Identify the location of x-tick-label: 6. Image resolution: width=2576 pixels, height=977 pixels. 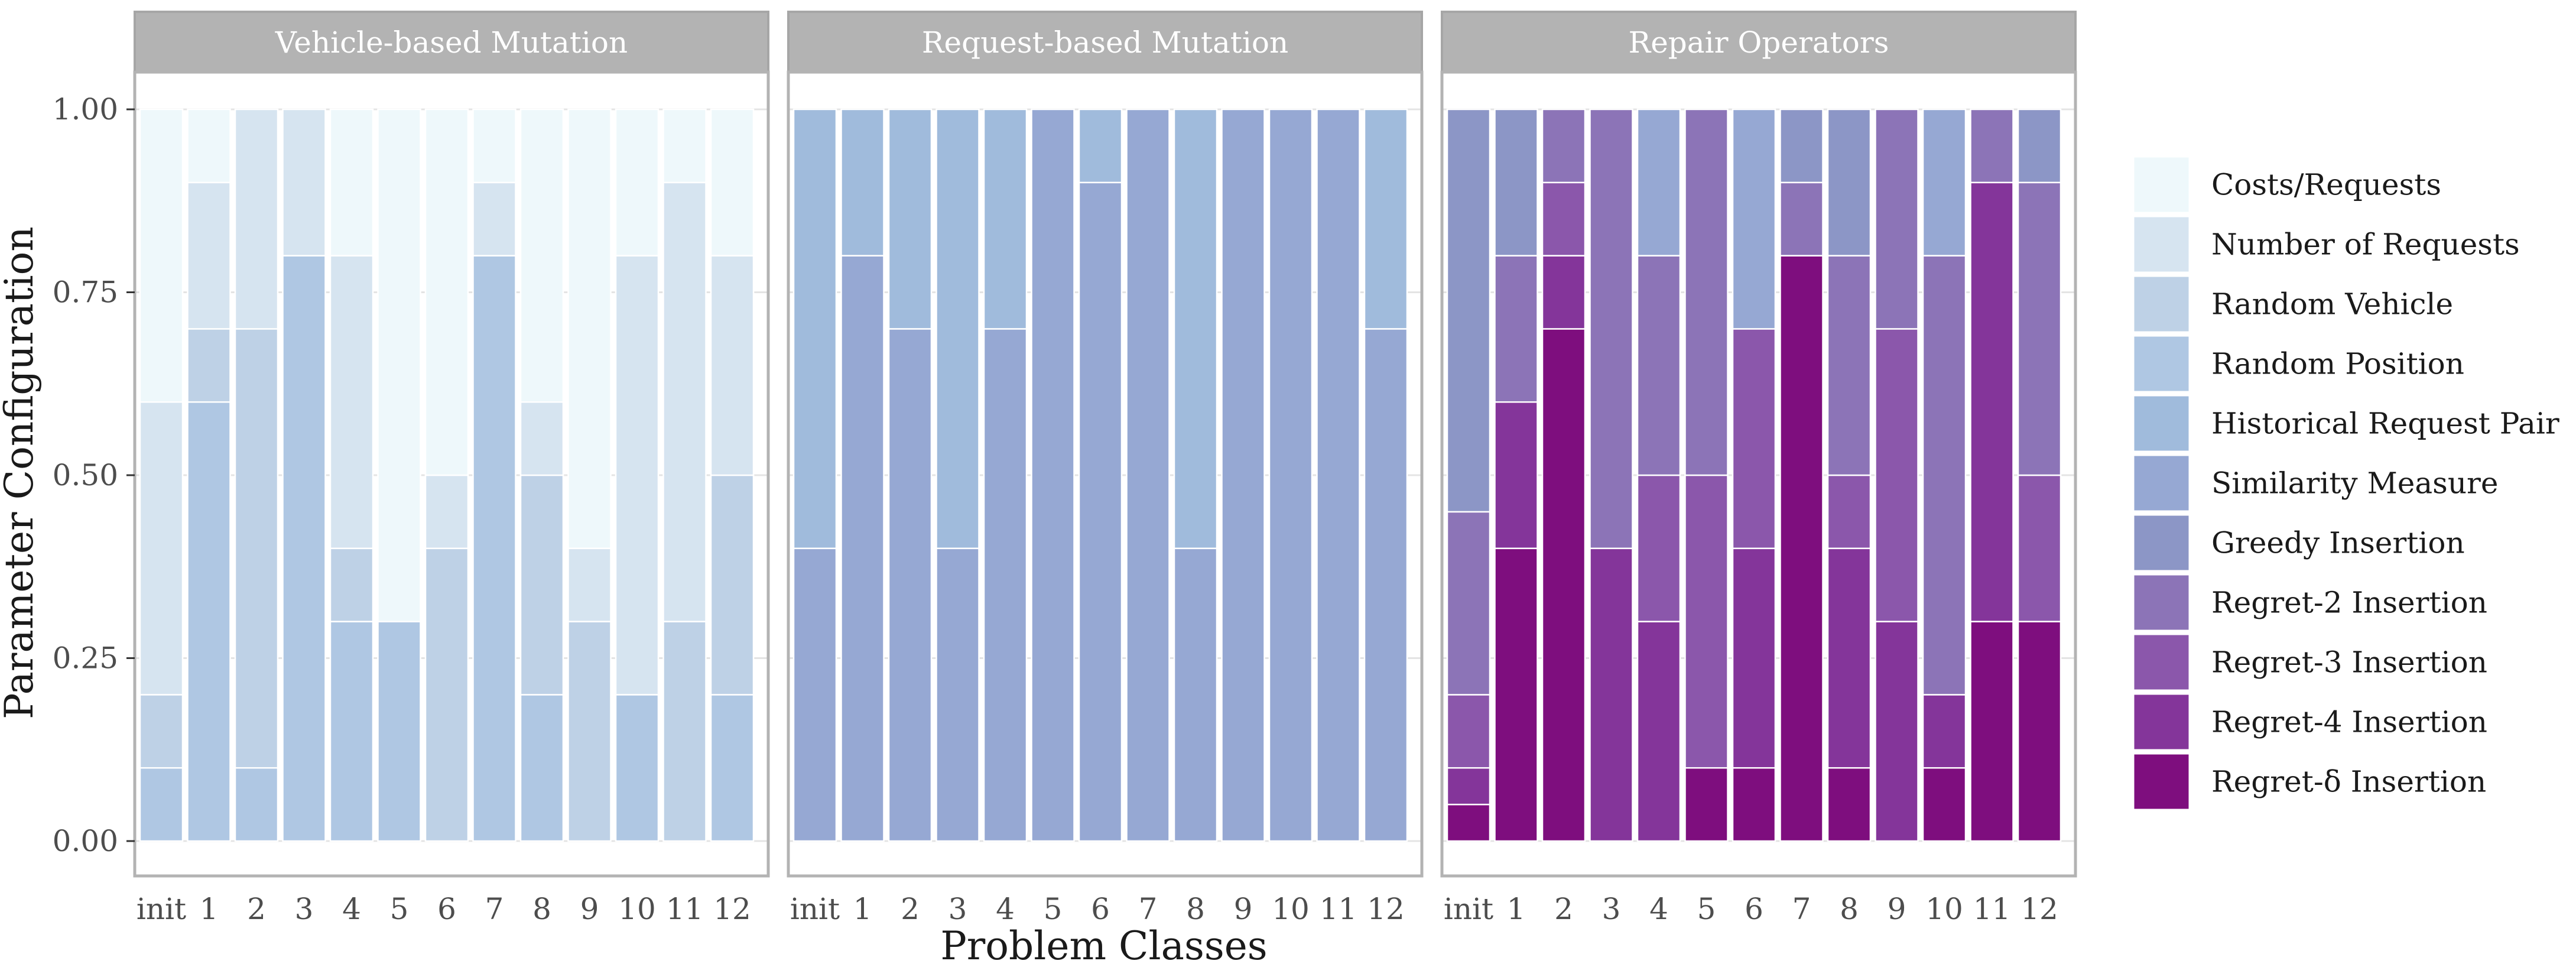
(446, 909).